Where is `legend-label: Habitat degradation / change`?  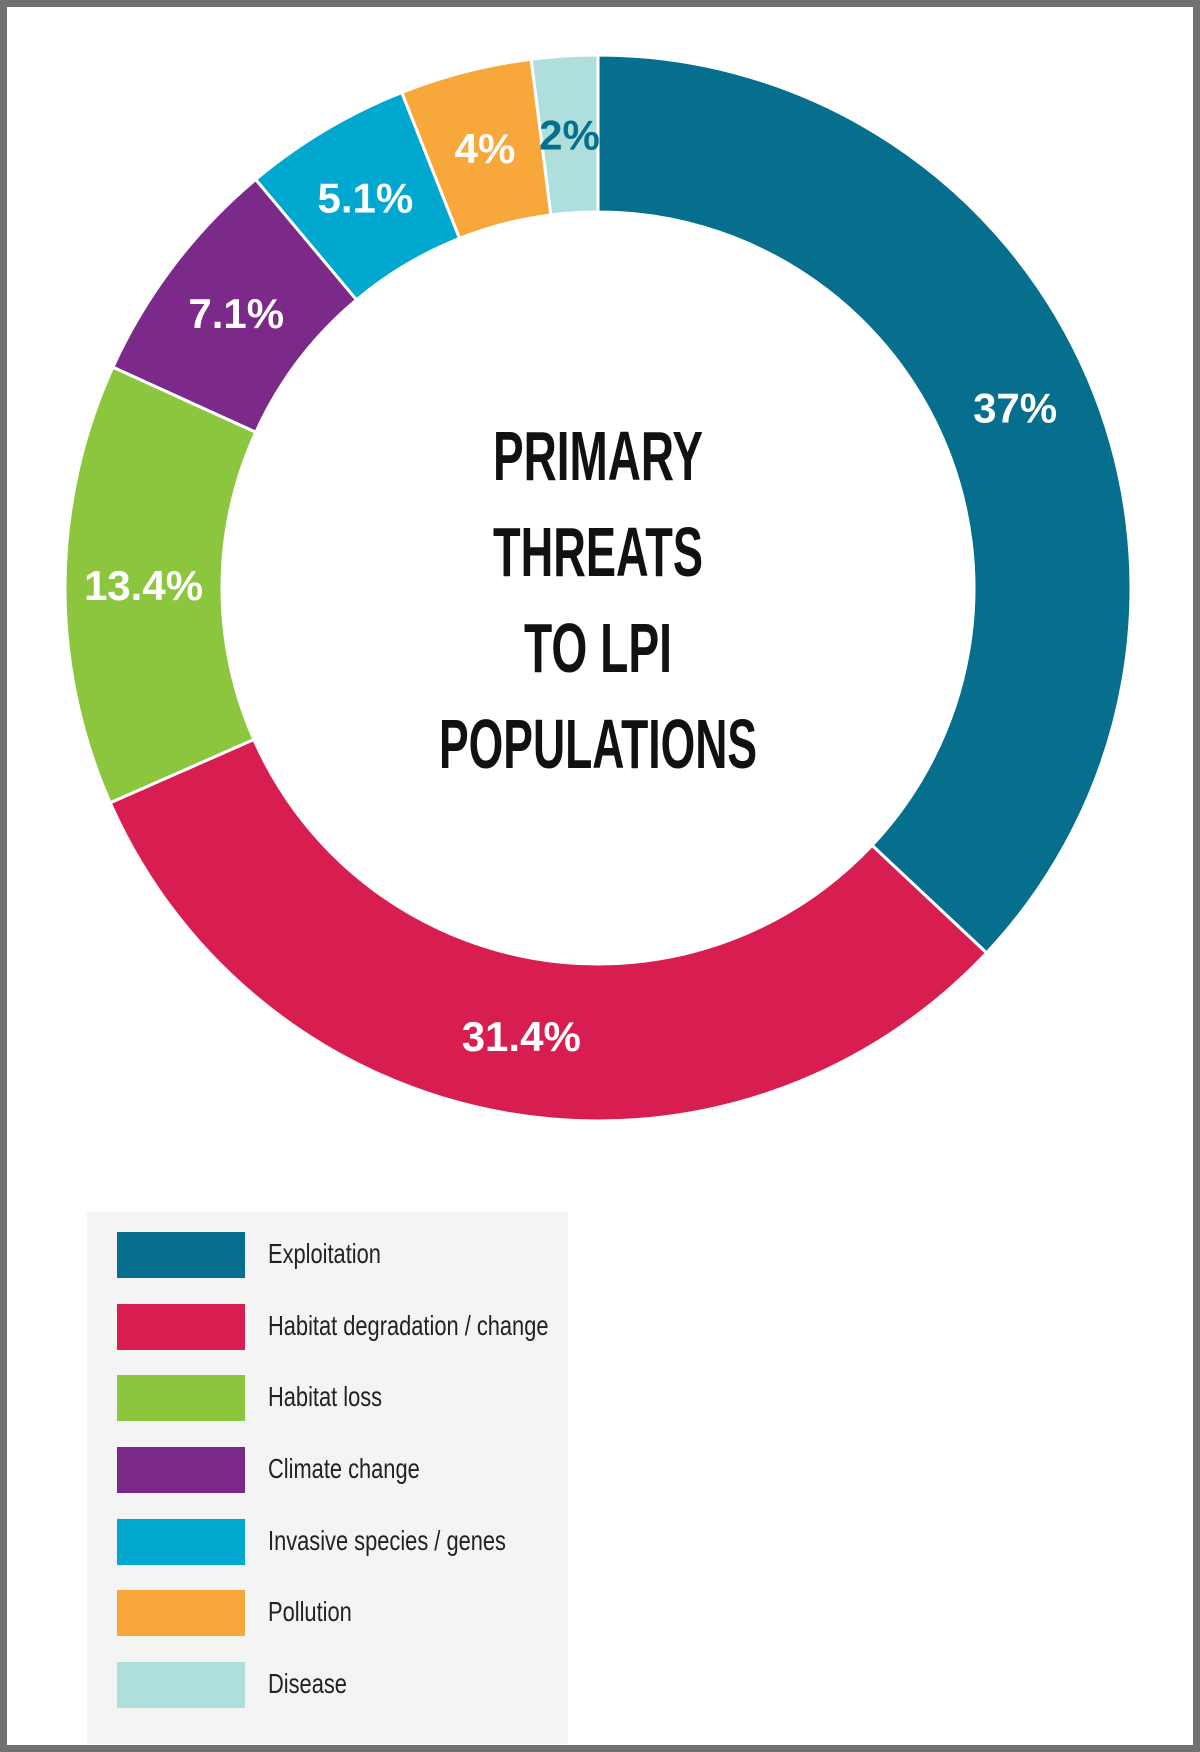
legend-label: Habitat degradation / change is located at coordinates (408, 1325).